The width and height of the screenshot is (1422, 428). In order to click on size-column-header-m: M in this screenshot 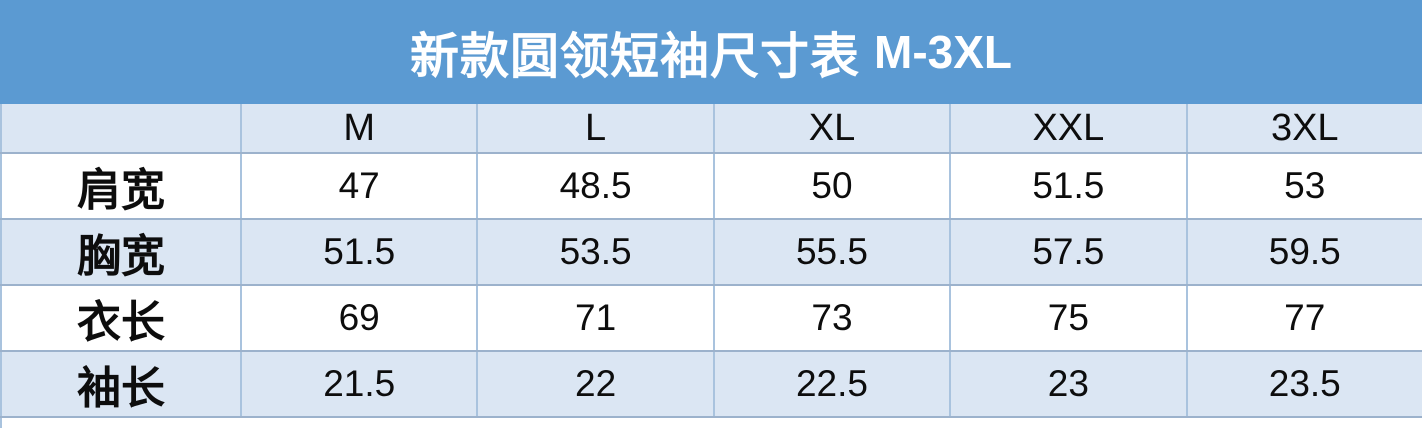, I will do `click(359, 129)`.